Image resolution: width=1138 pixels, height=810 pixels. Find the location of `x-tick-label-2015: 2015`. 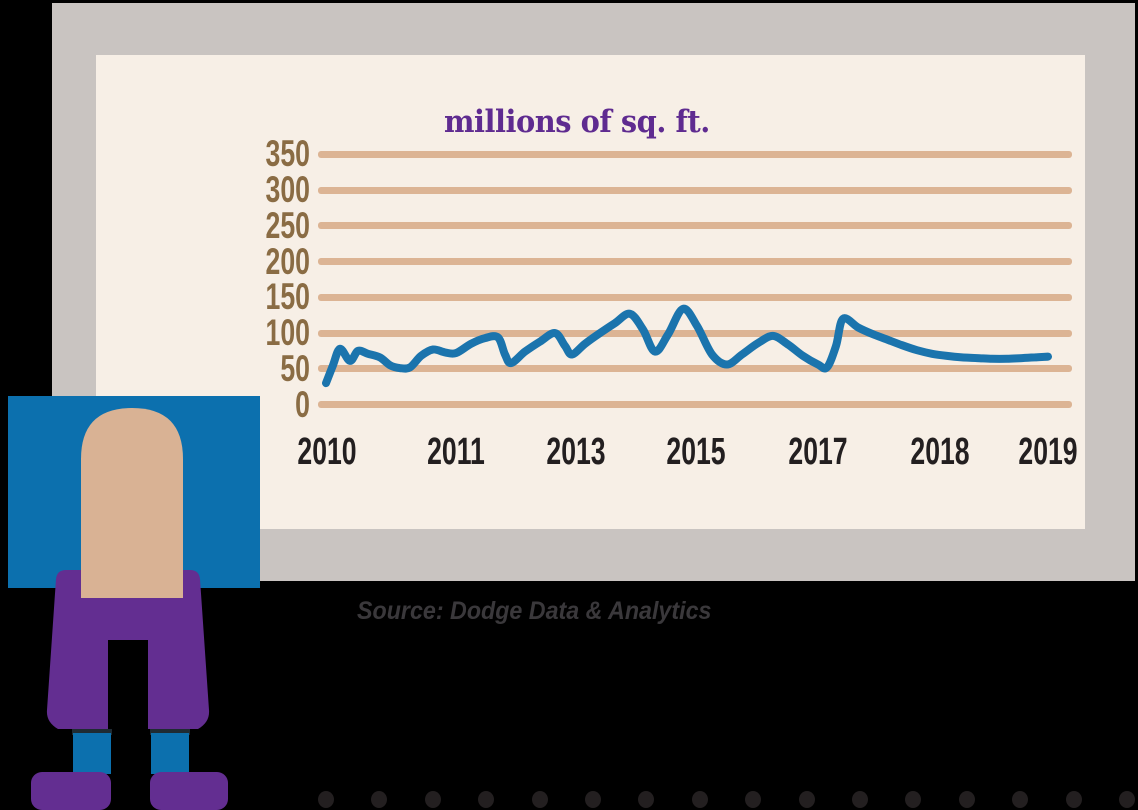

x-tick-label-2015: 2015 is located at coordinates (696, 452).